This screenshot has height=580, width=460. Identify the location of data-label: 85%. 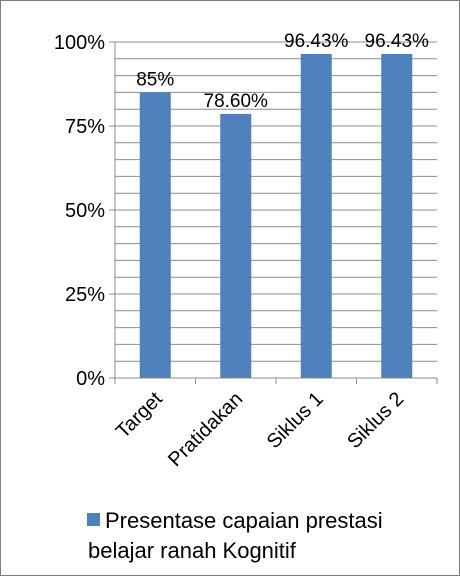
(155, 79).